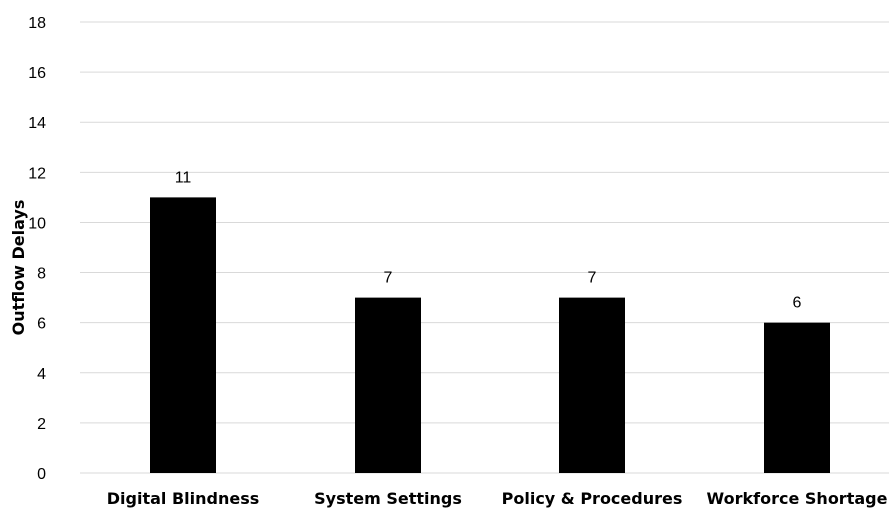  Describe the element at coordinates (41, 274) in the screenshot. I see `y-tick-label: 8` at that location.